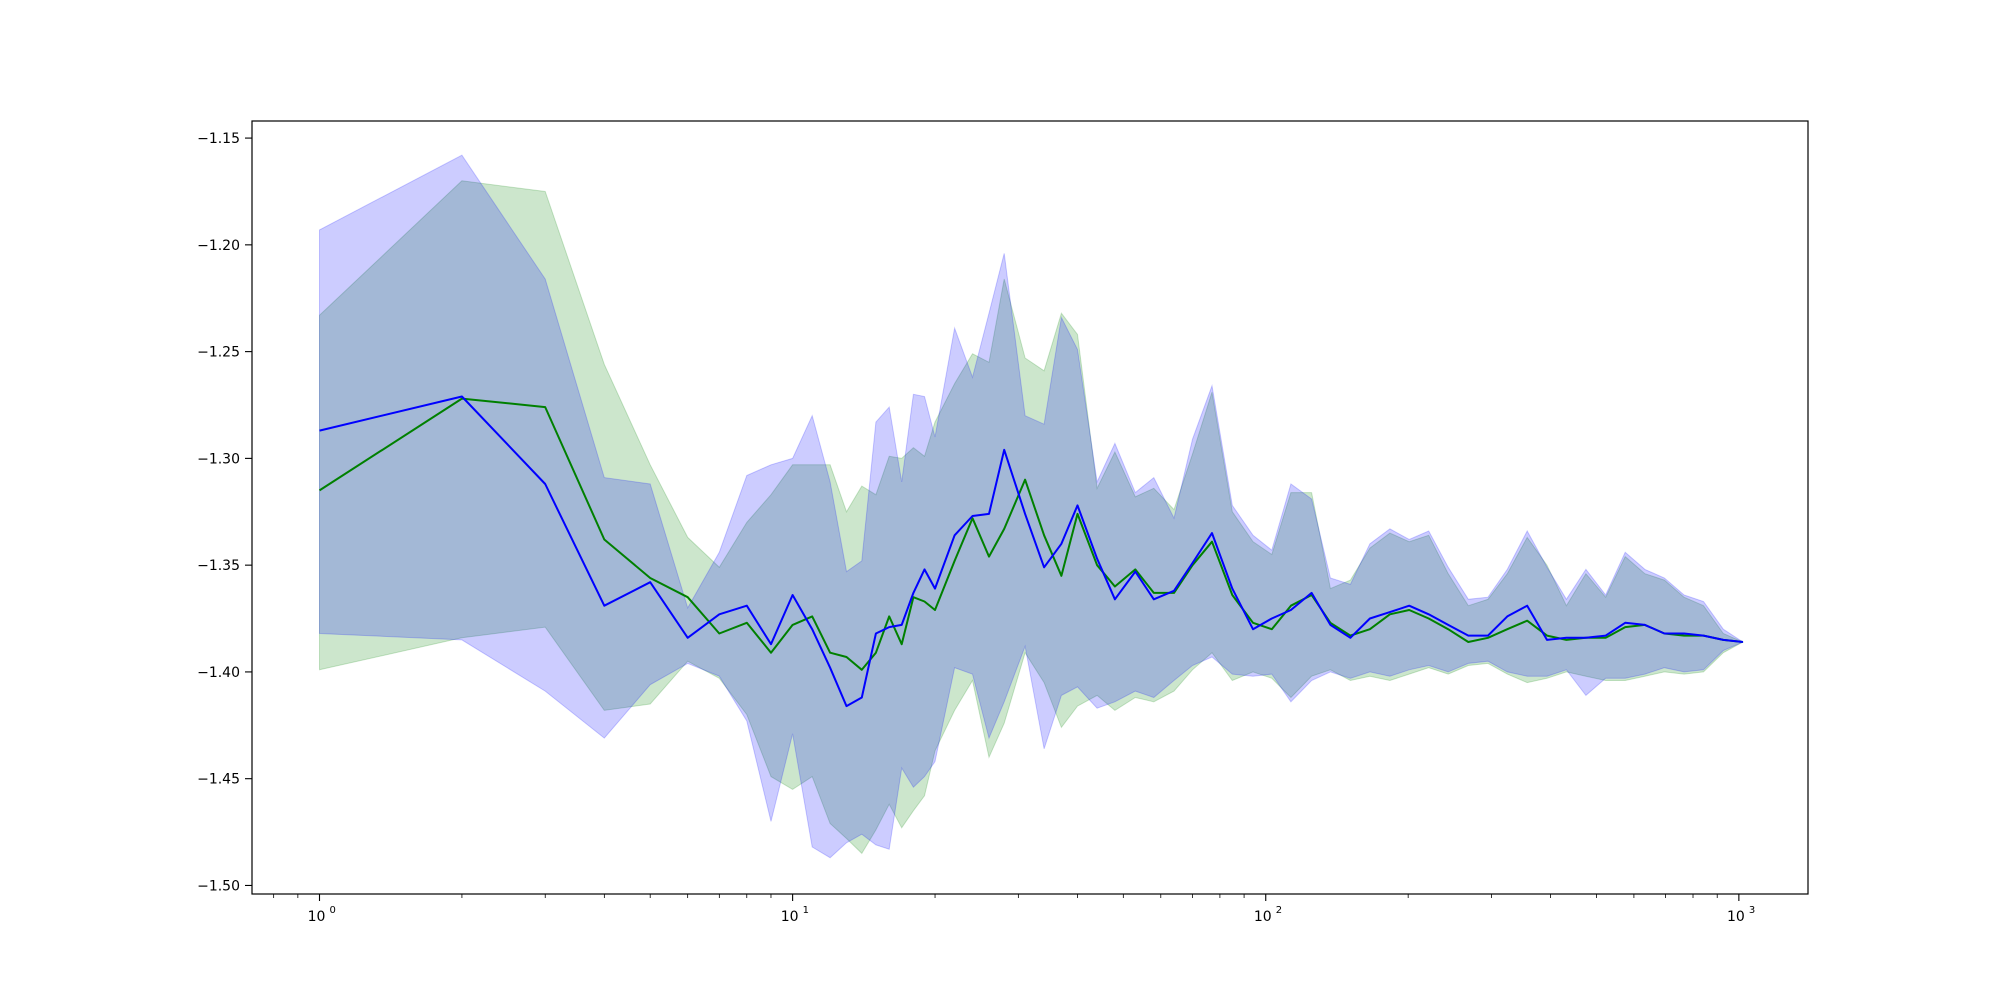 The height and width of the screenshot is (1000, 2000). I want to click on x-tick-exponent: 3, so click(1752, 910).